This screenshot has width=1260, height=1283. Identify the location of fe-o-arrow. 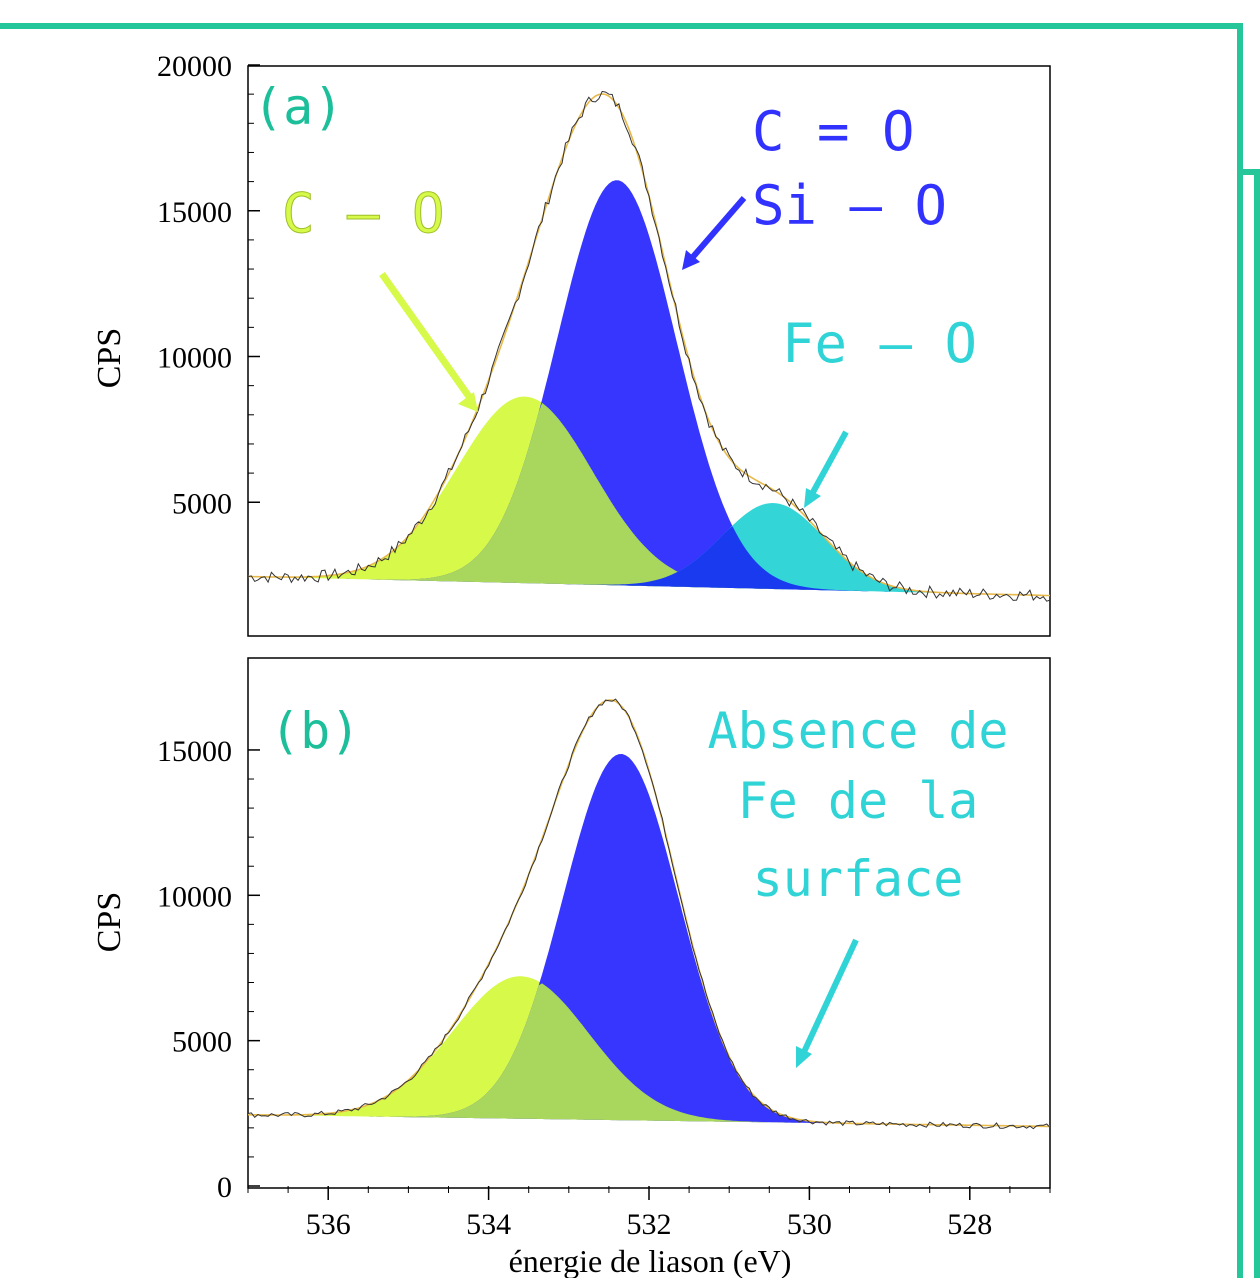
(829, 463).